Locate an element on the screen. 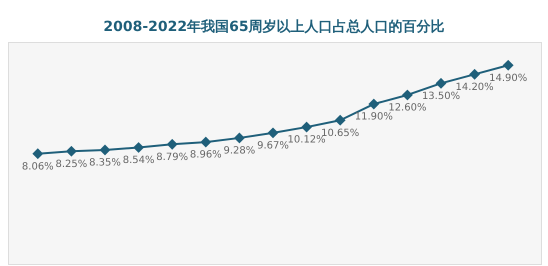  data-label: 8.54% is located at coordinates (138, 160).